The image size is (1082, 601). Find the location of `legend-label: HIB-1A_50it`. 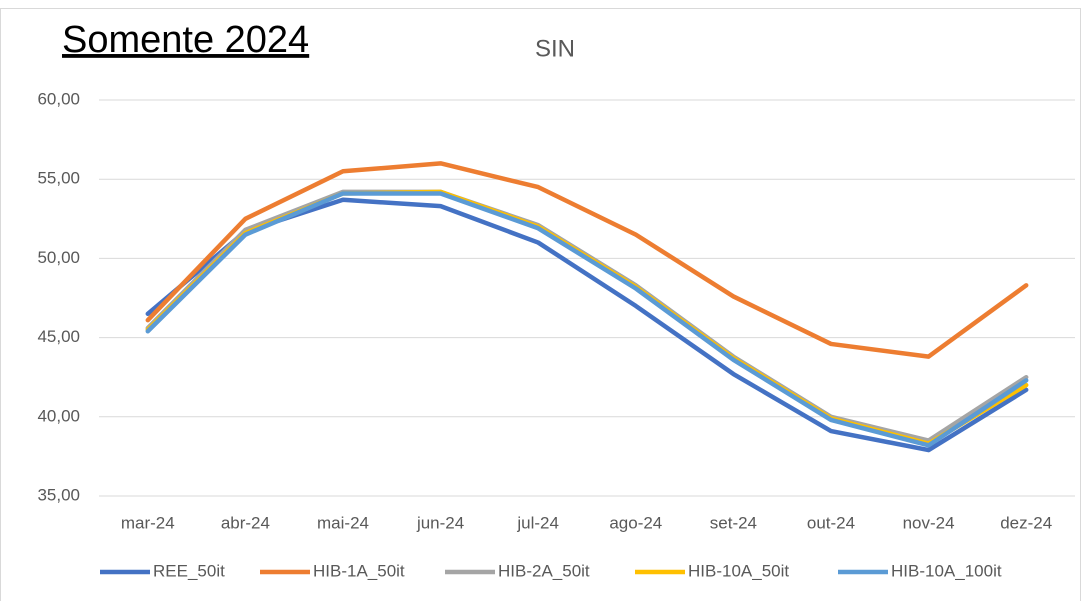

legend-label: HIB-1A_50it is located at coordinates (359, 570).